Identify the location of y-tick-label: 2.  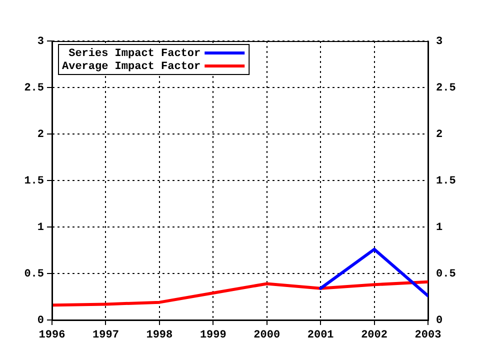
(40, 134).